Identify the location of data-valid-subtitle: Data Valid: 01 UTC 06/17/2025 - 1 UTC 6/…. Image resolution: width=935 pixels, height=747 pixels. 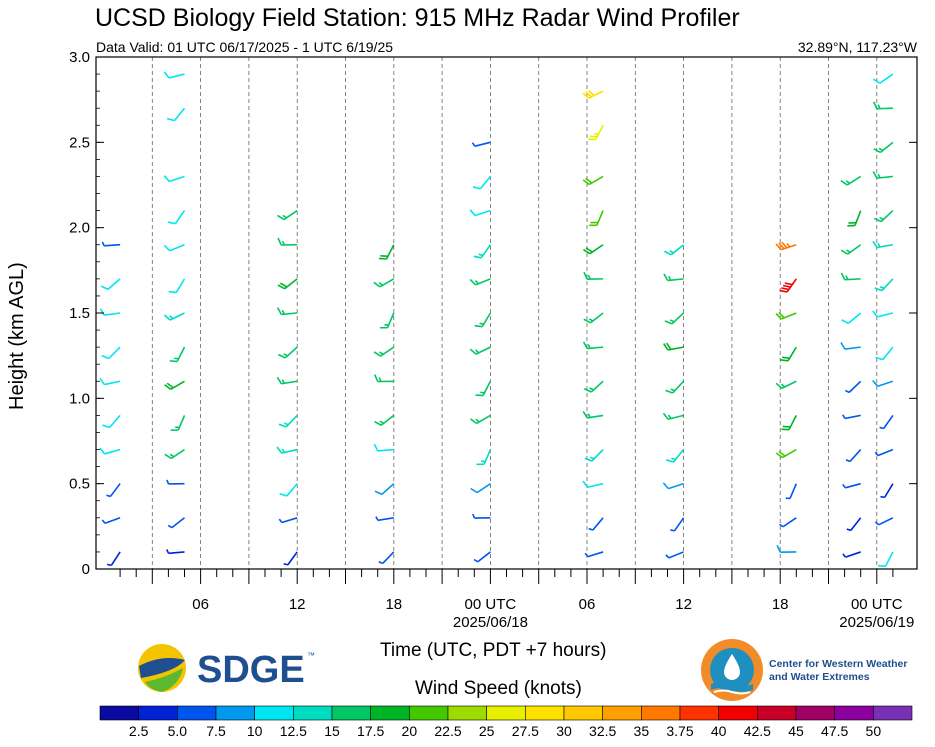
(245, 47).